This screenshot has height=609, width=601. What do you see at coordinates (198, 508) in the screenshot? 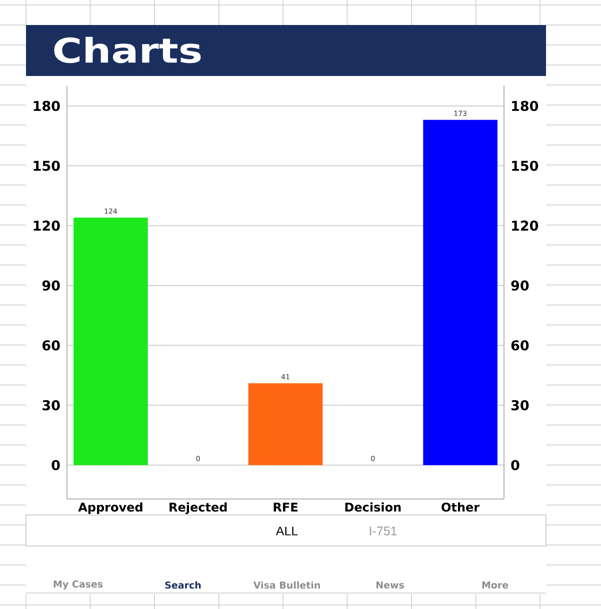
I see `x-tick-label: Rejected` at bounding box center [198, 508].